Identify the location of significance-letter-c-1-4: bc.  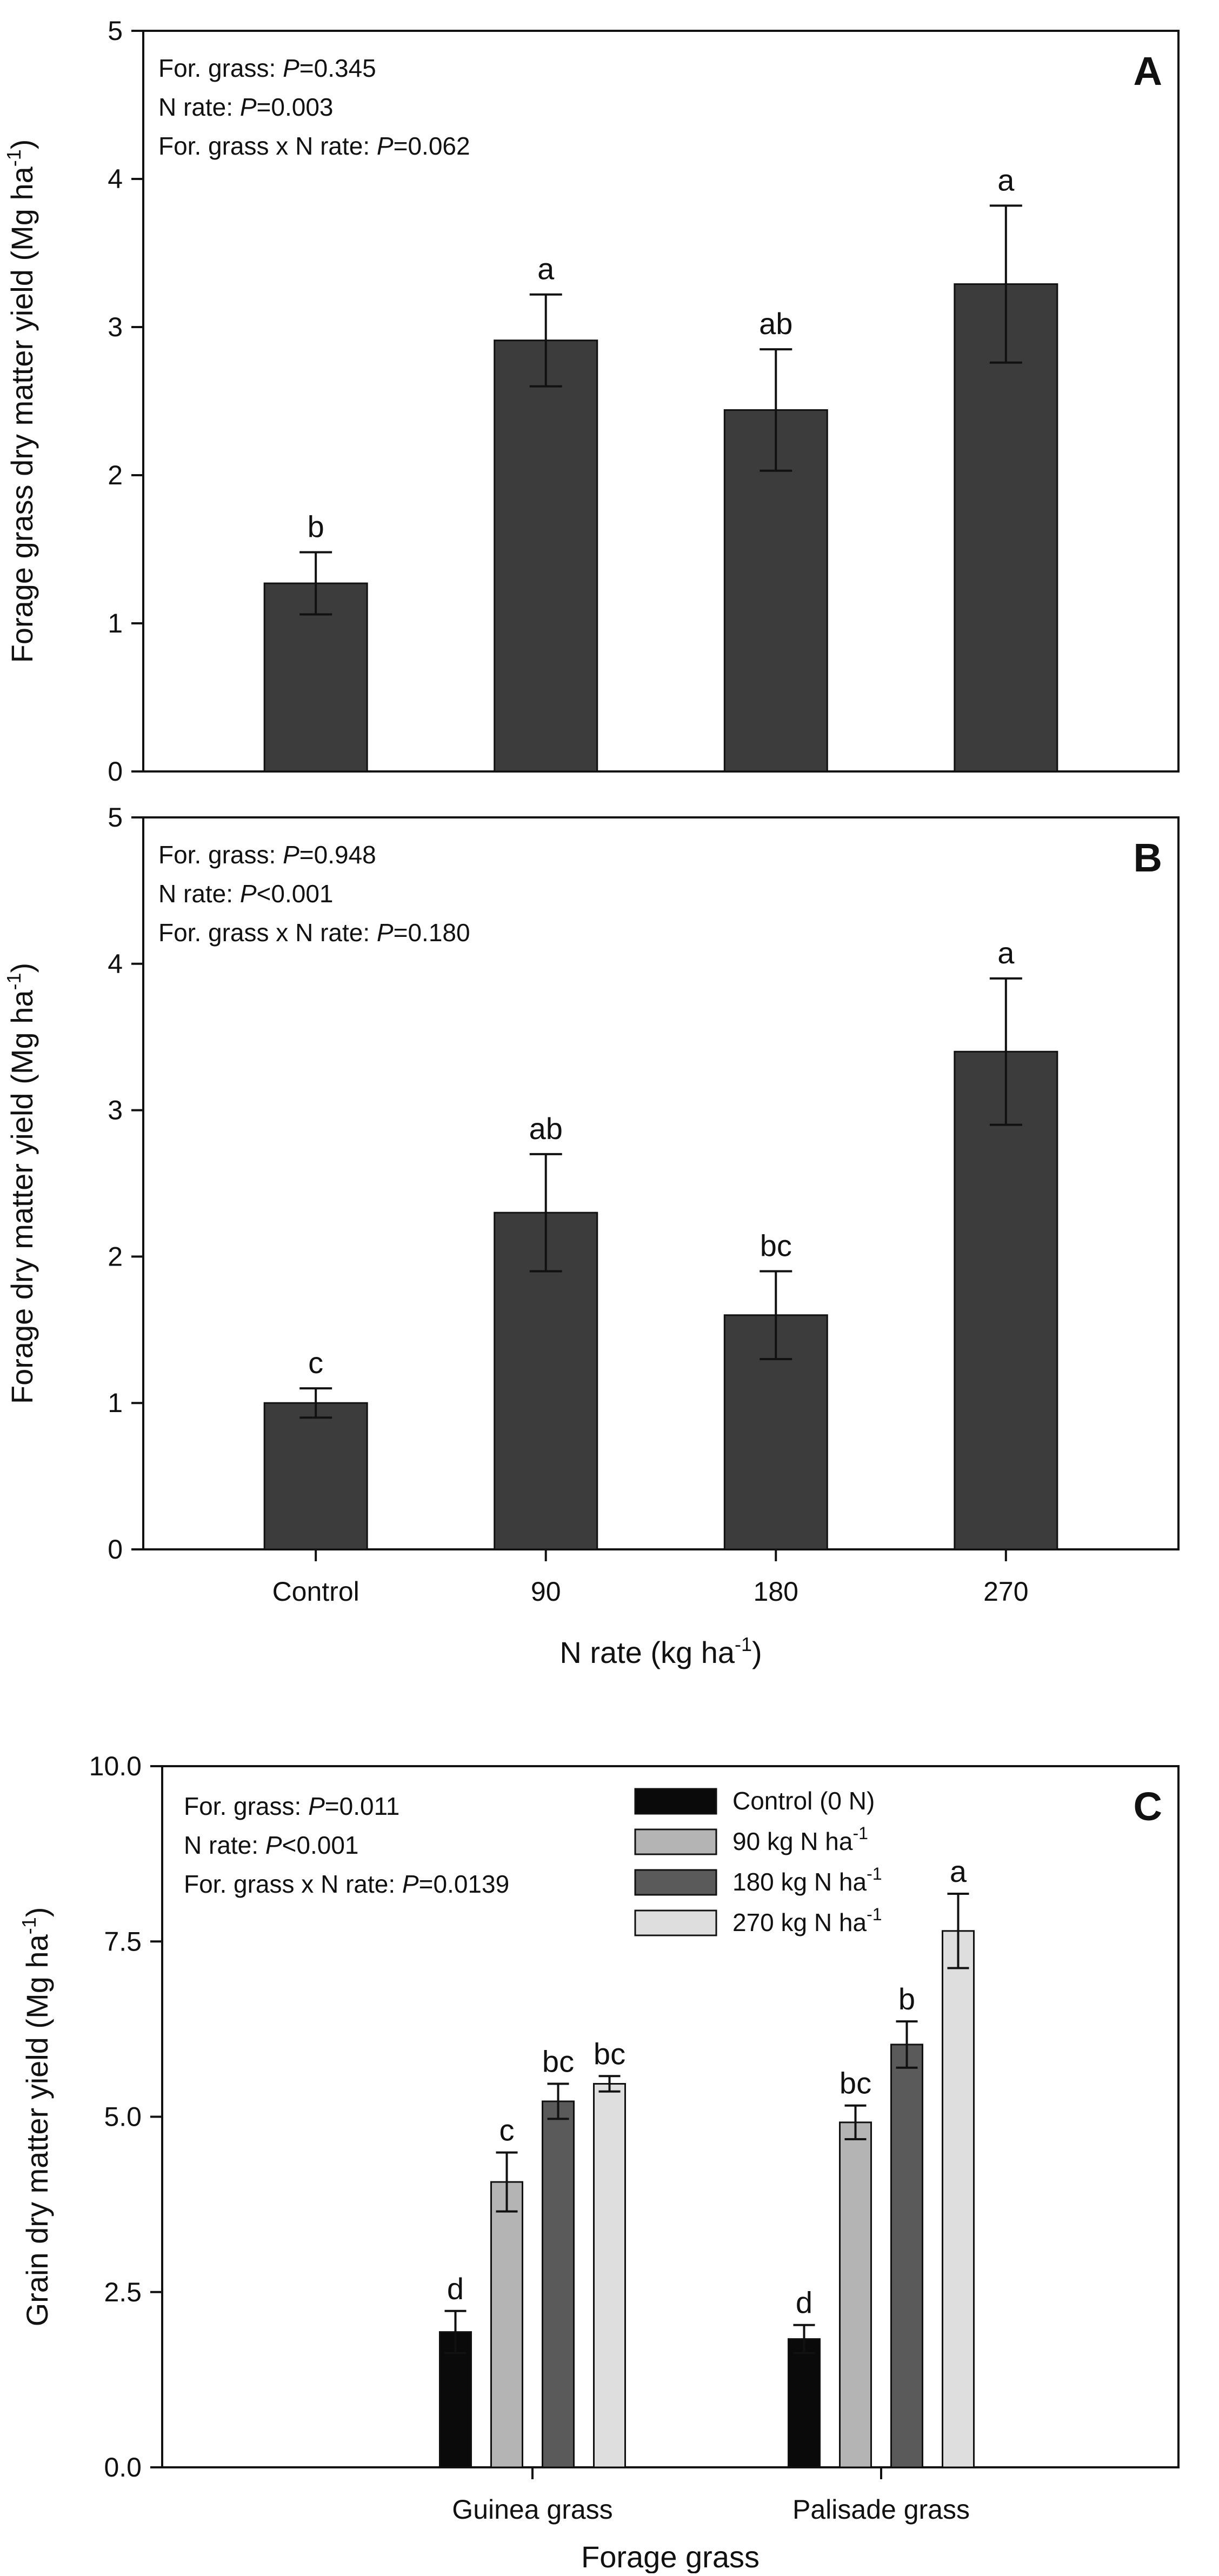
(609, 2053).